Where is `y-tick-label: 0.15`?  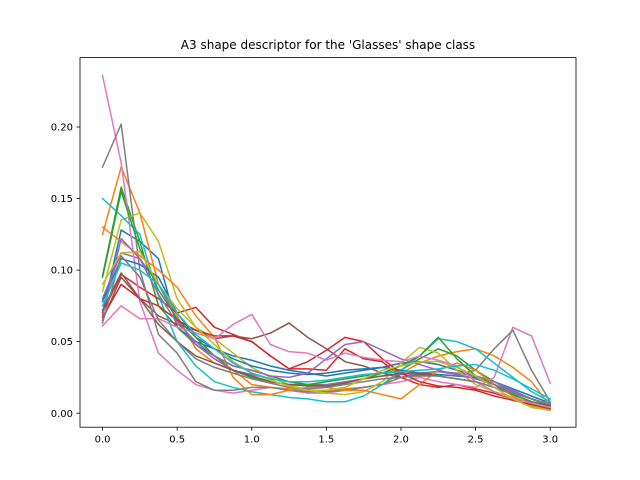
y-tick-label: 0.15 is located at coordinates (62, 199).